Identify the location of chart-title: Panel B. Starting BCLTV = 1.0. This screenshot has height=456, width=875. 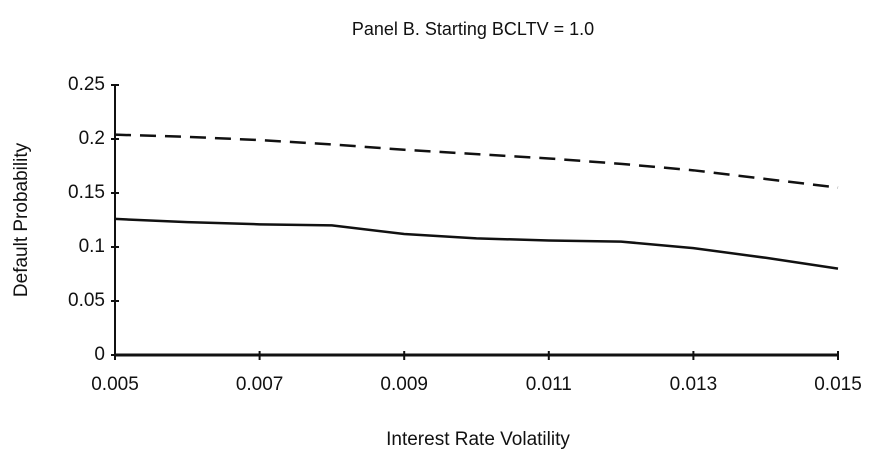
(473, 29).